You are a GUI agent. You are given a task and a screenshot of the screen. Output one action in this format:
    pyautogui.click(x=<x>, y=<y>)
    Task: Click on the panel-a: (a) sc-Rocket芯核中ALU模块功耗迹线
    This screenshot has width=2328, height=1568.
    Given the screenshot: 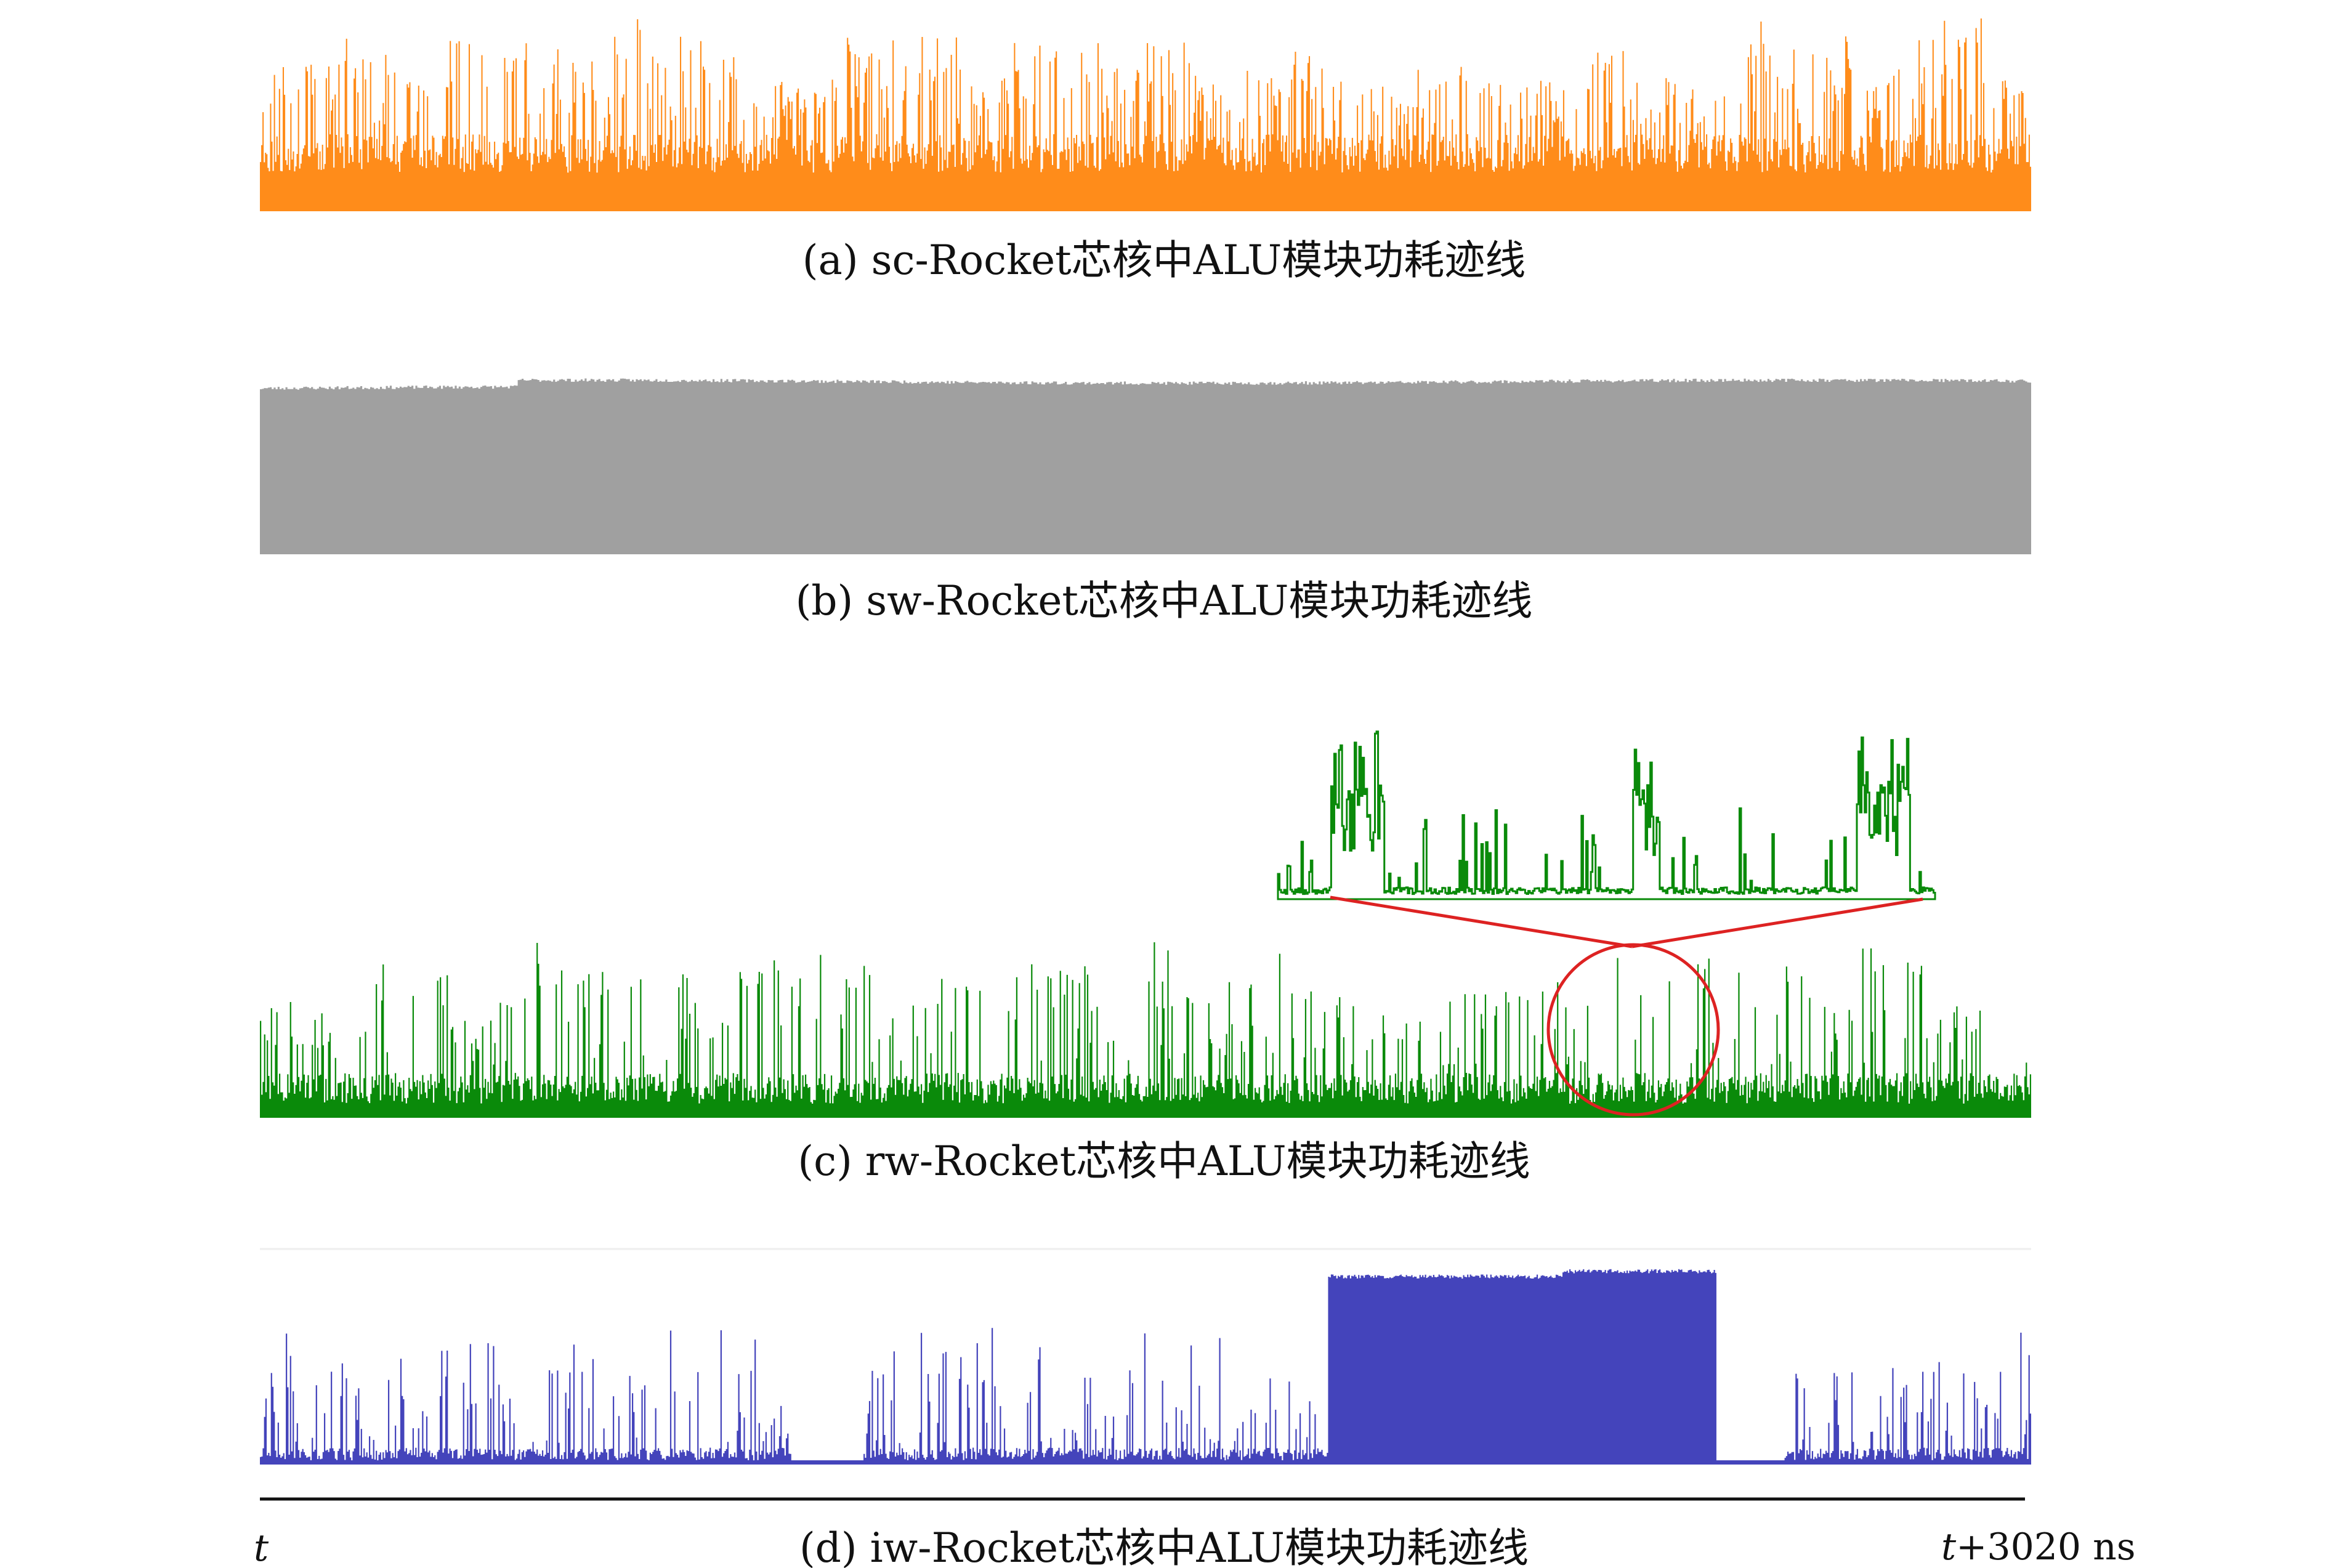 What is the action you would take?
    pyautogui.click(x=1145, y=151)
    